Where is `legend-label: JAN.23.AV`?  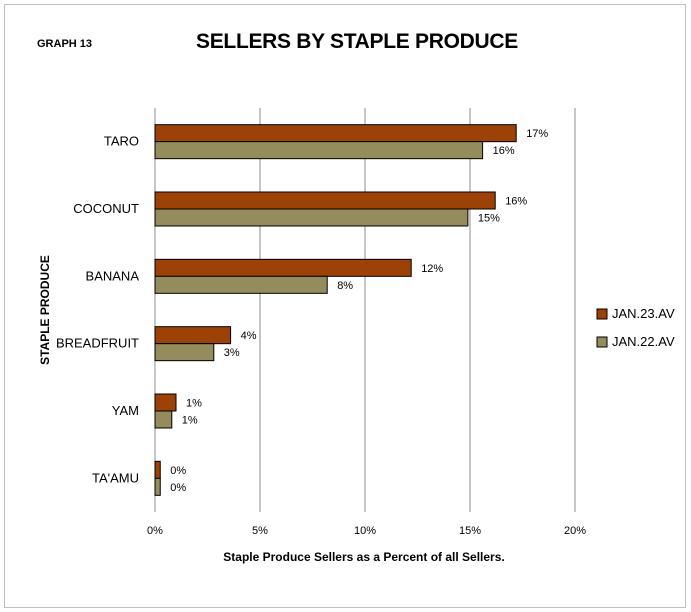
legend-label: JAN.23.AV is located at coordinates (643, 313).